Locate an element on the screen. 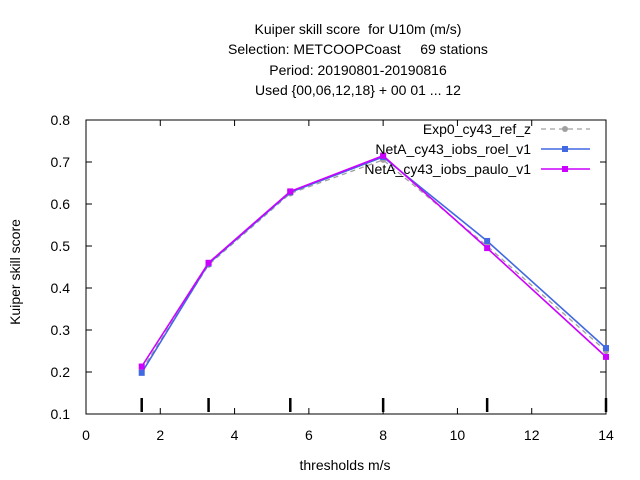  y-tick-label: 0.5 is located at coordinates (61, 246).